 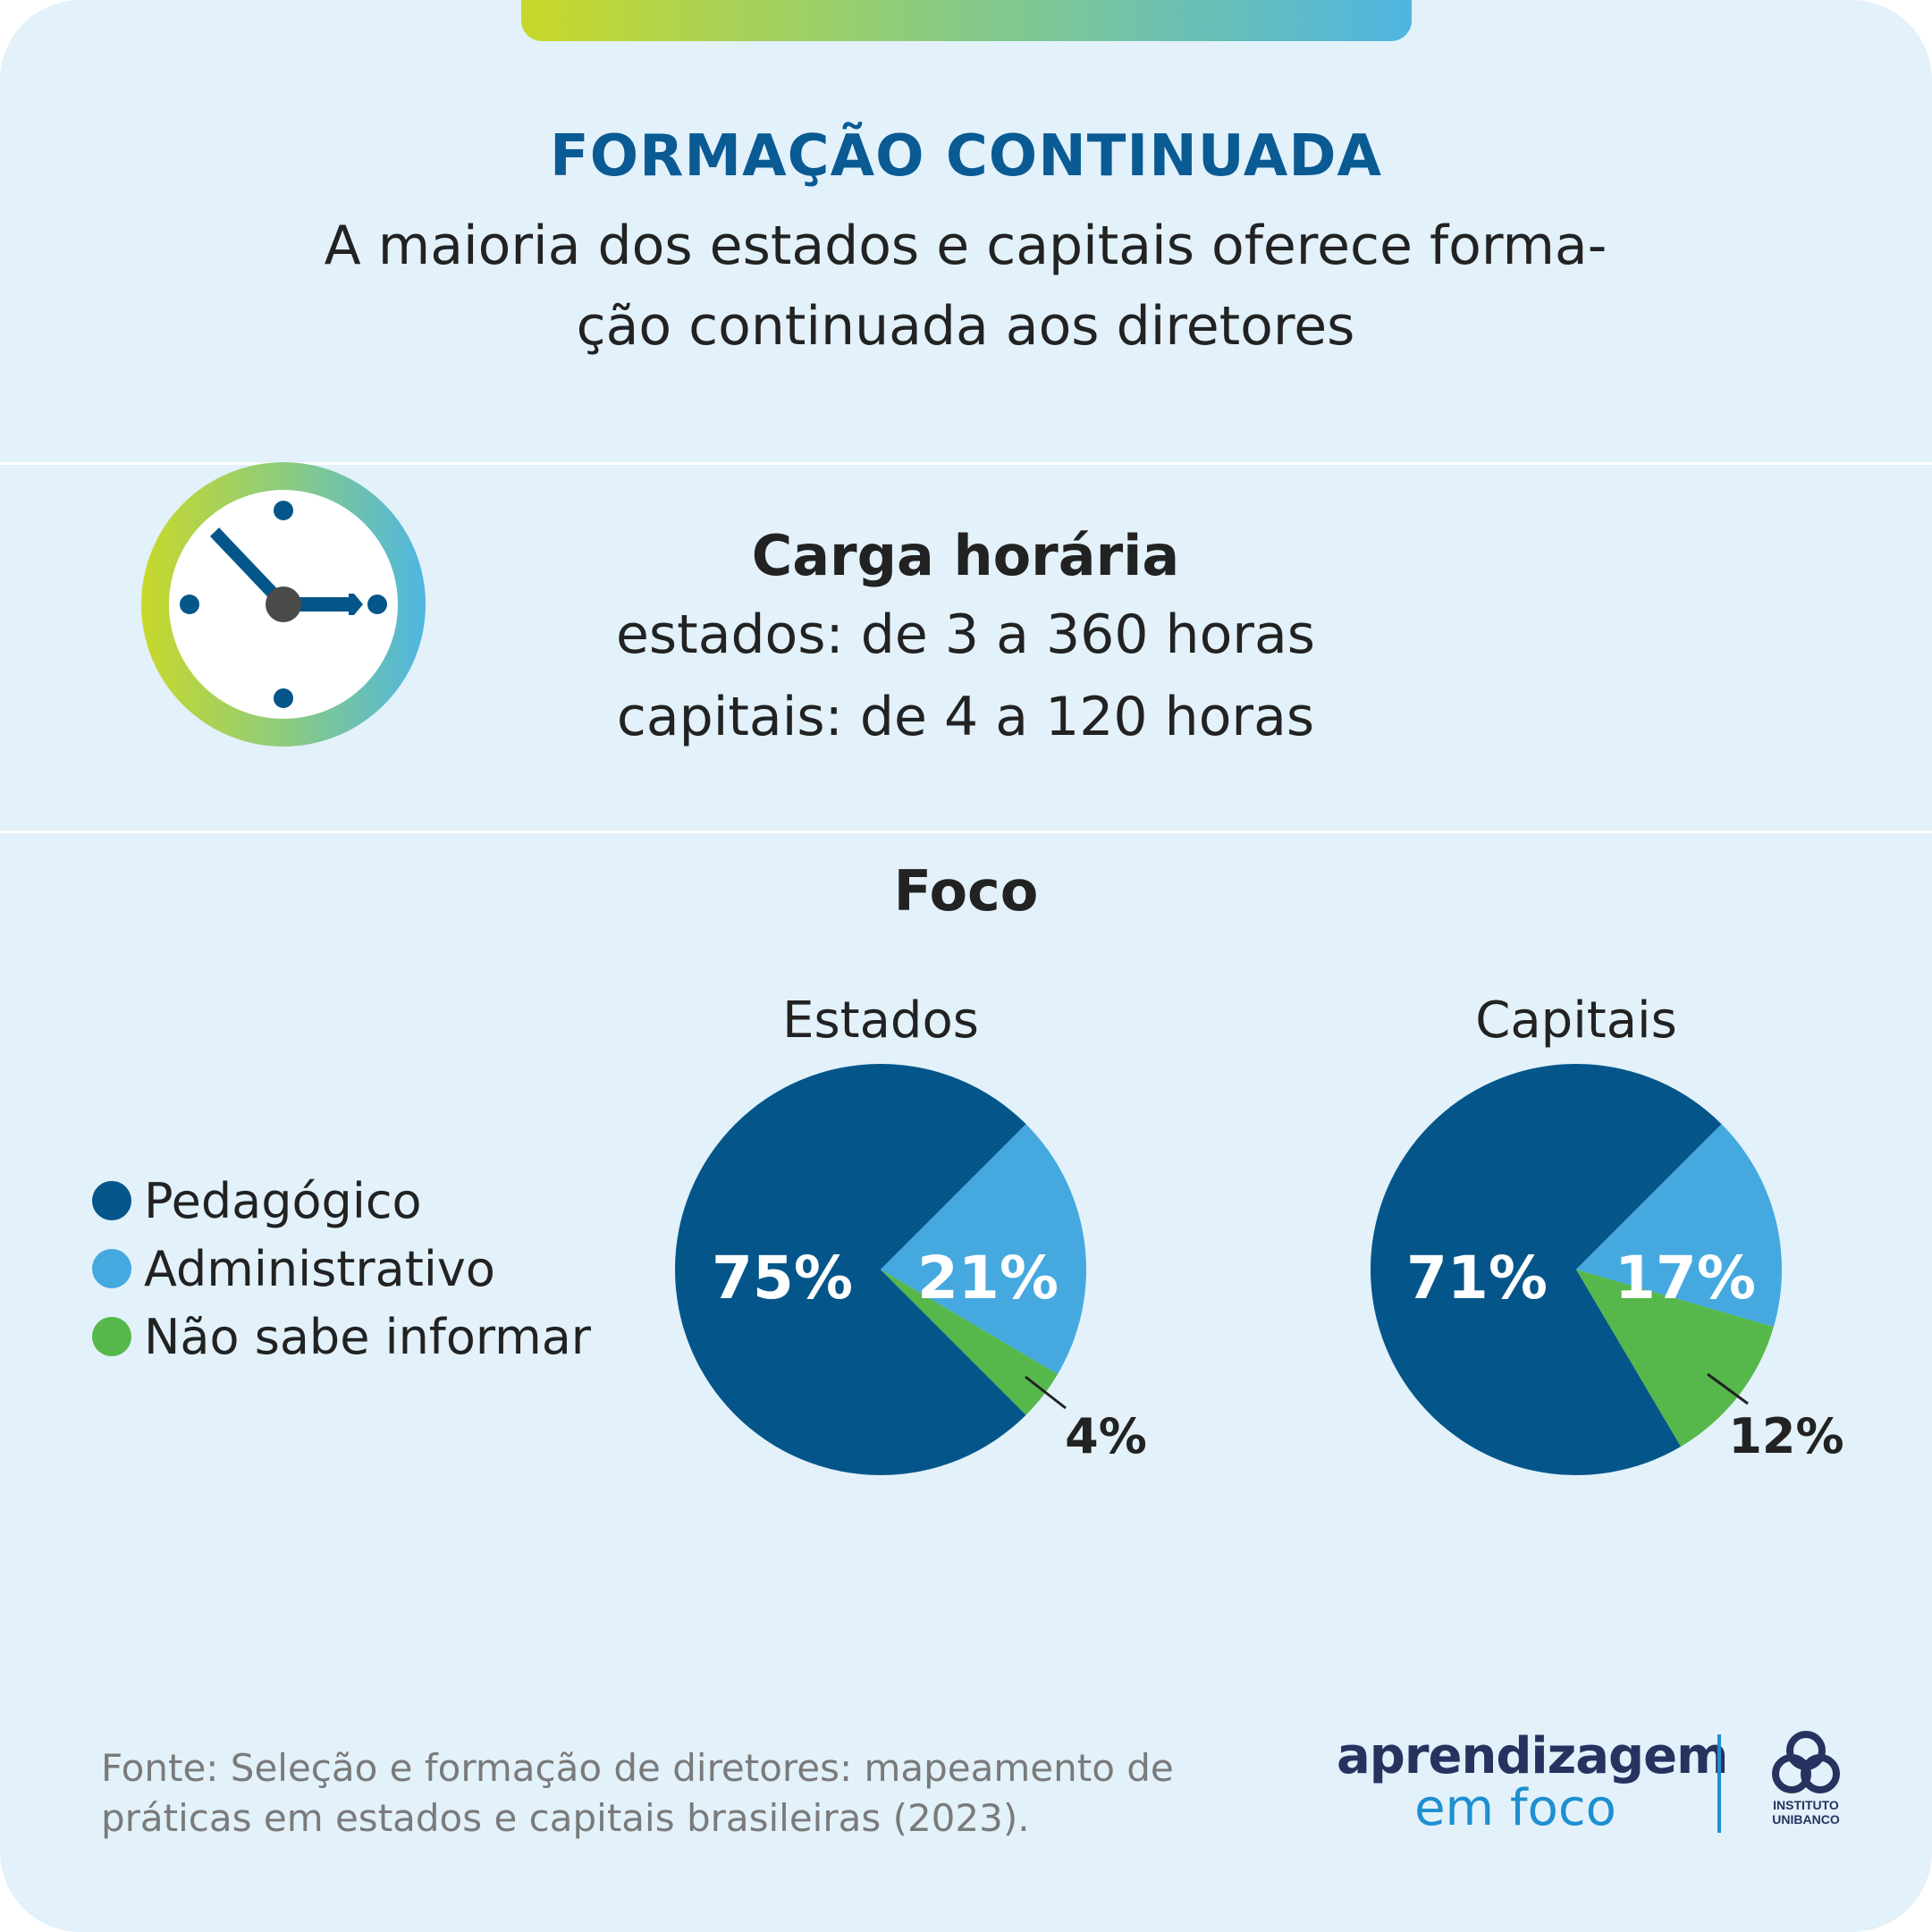 What do you see at coordinates (368, 1336) in the screenshot?
I see `legend-label: Não sabe informar` at bounding box center [368, 1336].